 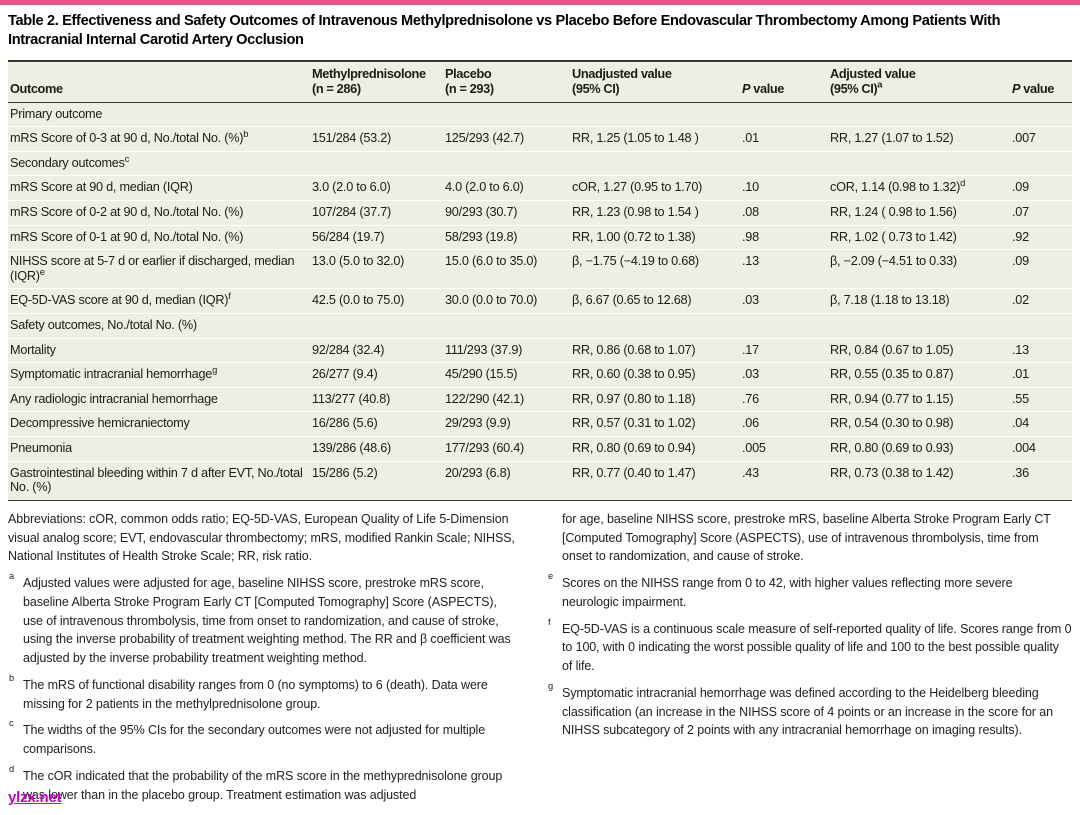 I want to click on section-label: Safety outcomes, No./total No. (%), so click(x=103, y=325).